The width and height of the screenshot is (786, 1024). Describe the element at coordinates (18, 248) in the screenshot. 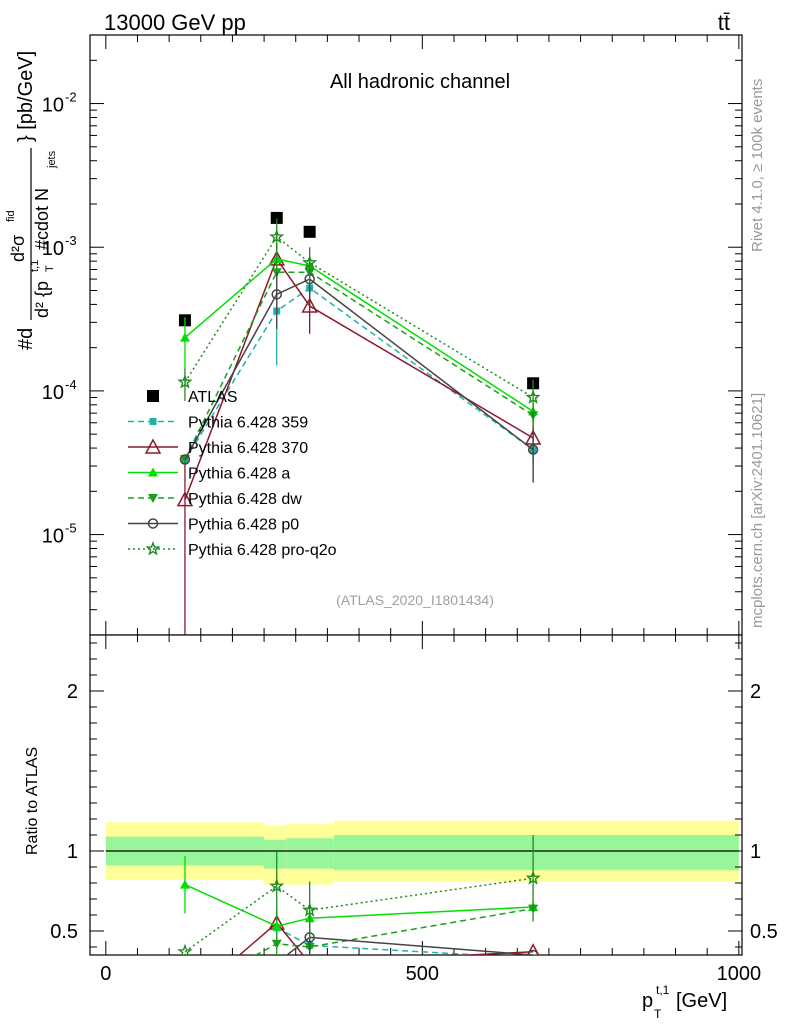

I see `ylabel-numerator: d²σ` at that location.